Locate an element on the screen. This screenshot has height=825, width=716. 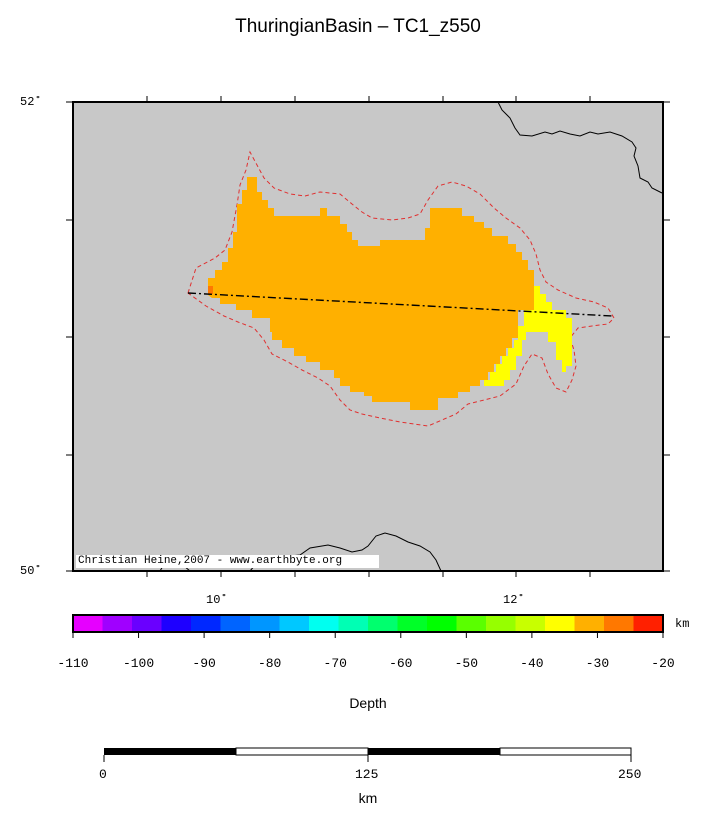
colorbar-cells is located at coordinates (368, 623).